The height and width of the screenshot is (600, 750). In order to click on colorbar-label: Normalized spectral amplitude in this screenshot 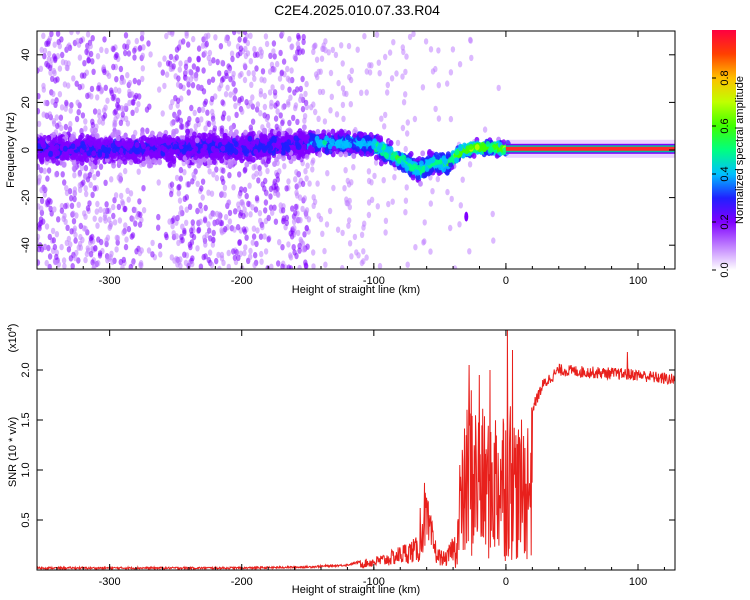, I will do `click(740, 150)`.